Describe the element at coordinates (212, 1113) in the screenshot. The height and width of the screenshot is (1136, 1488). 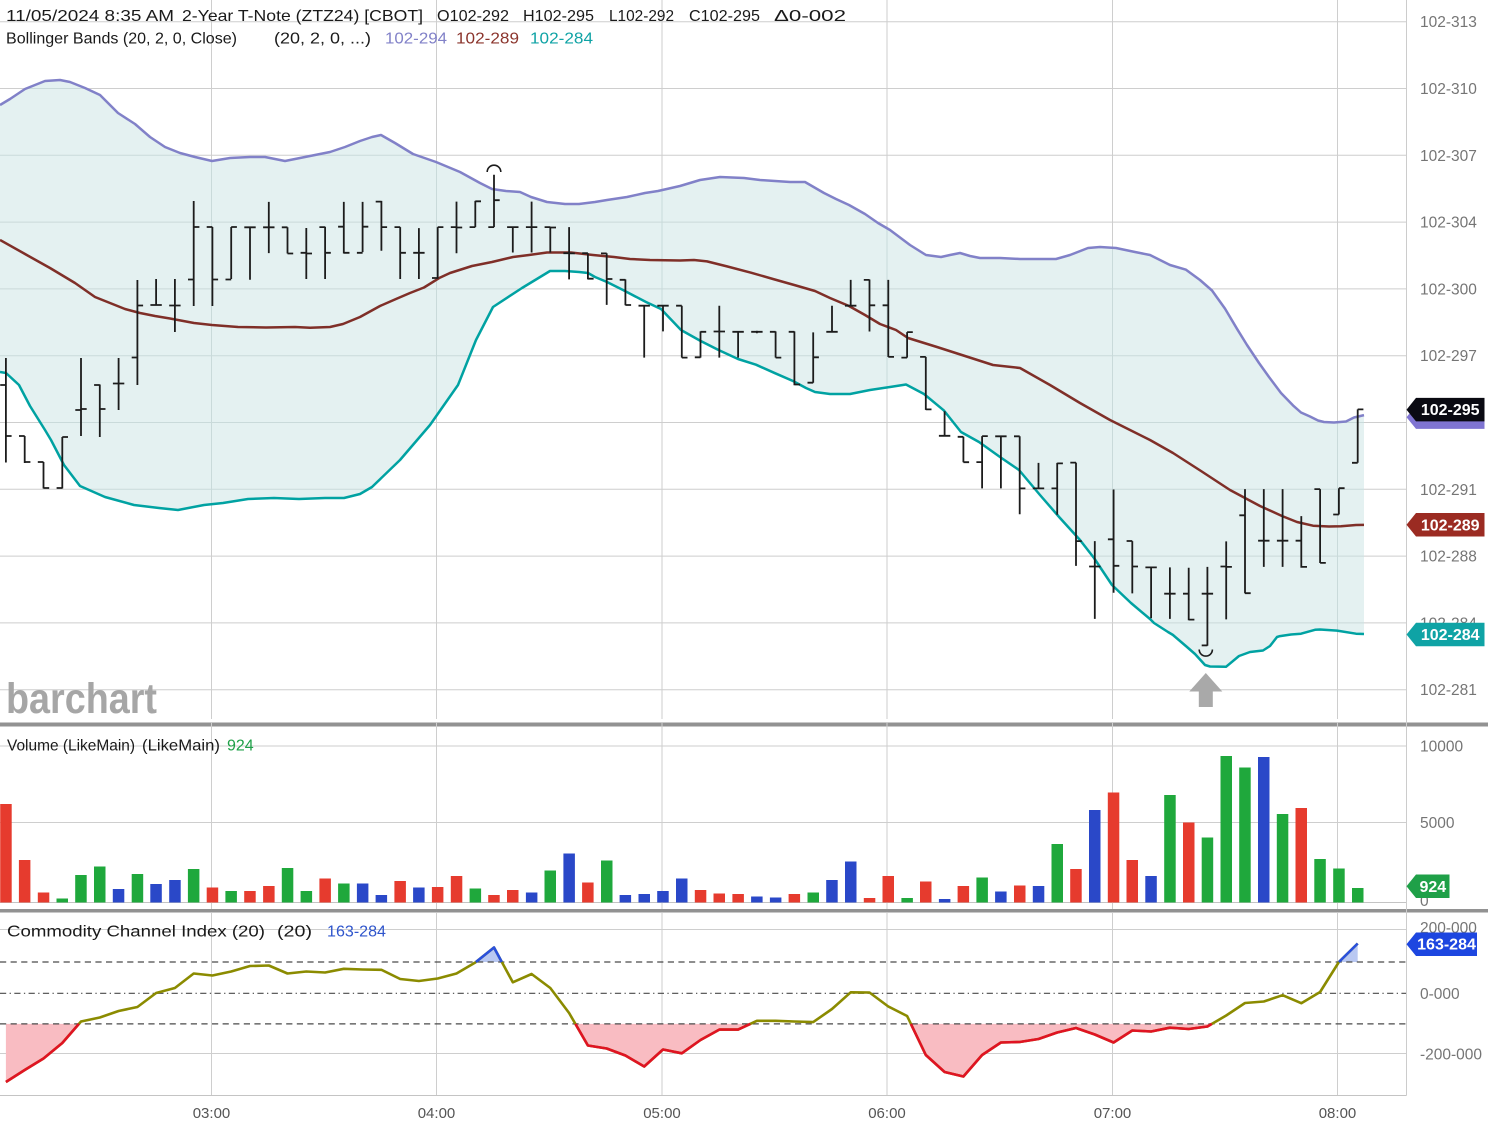
I see `svg-text: 03:00` at that location.